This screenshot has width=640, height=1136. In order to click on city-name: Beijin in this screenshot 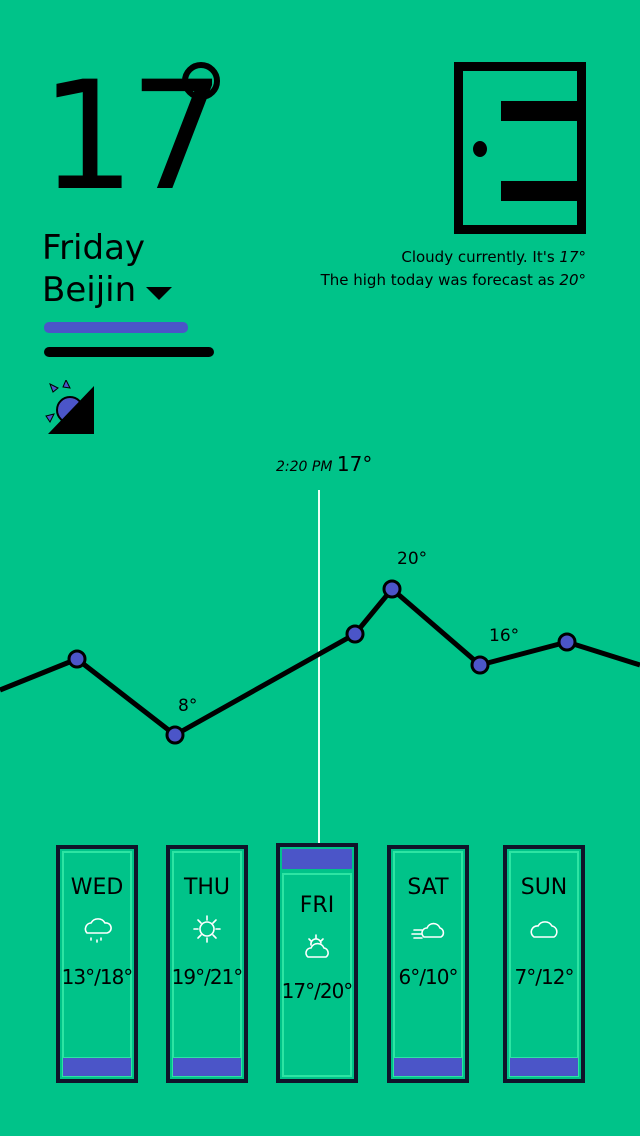, I will do `click(89, 290)`.